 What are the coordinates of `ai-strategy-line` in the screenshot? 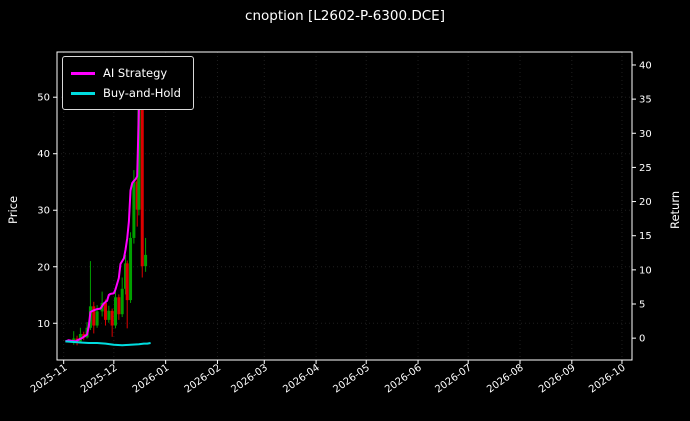 It's located at (103, 205).